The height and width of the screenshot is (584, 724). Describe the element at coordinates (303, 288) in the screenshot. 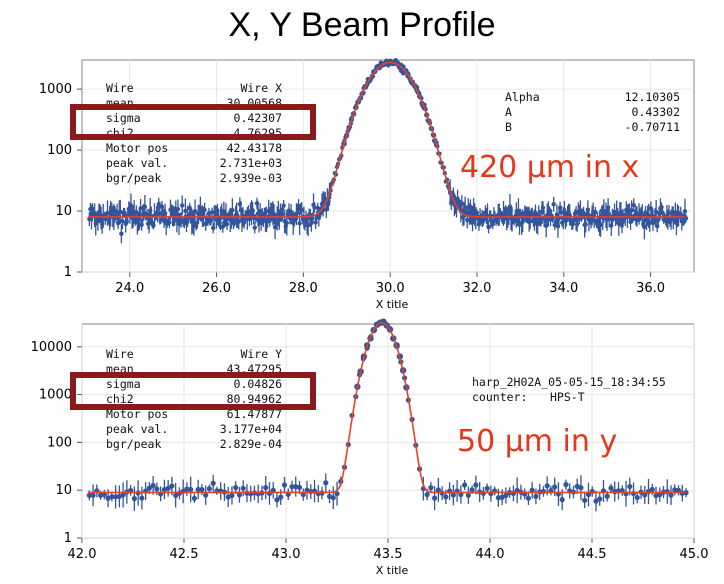

I see `x-tick-label: 28.0` at that location.